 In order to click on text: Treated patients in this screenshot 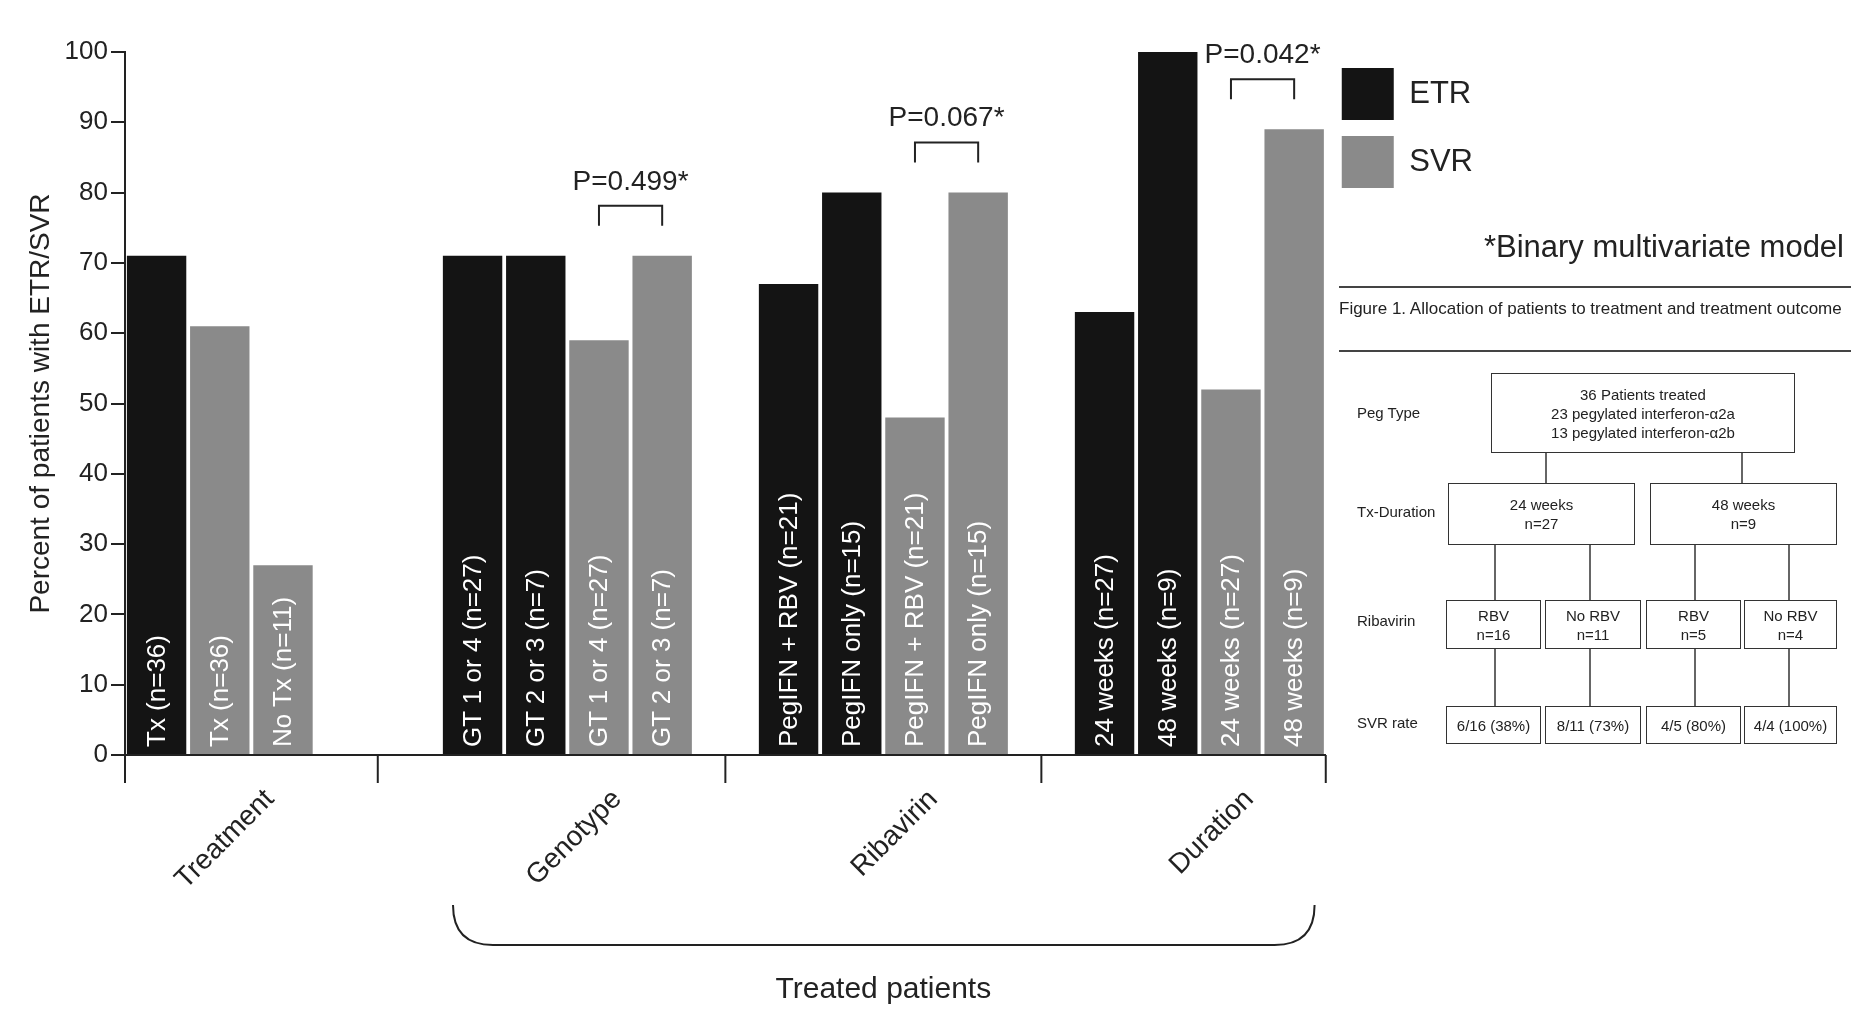, I will do `click(883, 988)`.